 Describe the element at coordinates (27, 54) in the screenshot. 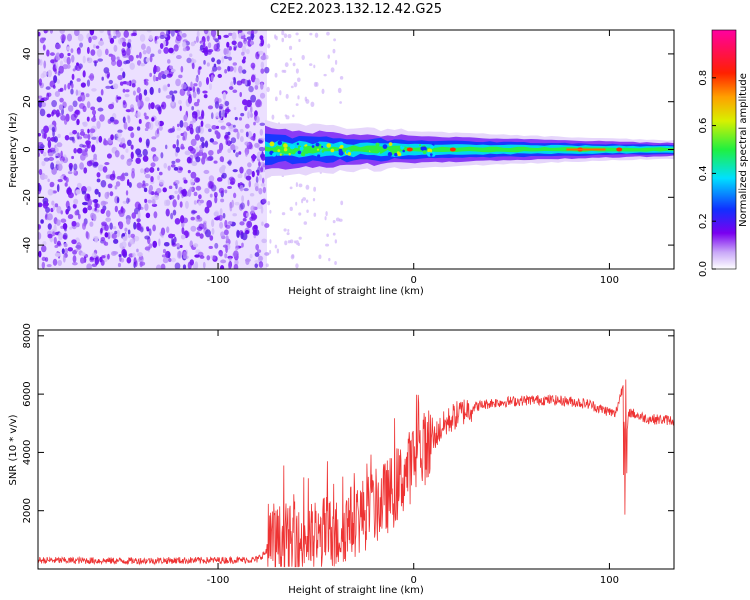

I see `spectrogram-ytick-label: 40` at that location.